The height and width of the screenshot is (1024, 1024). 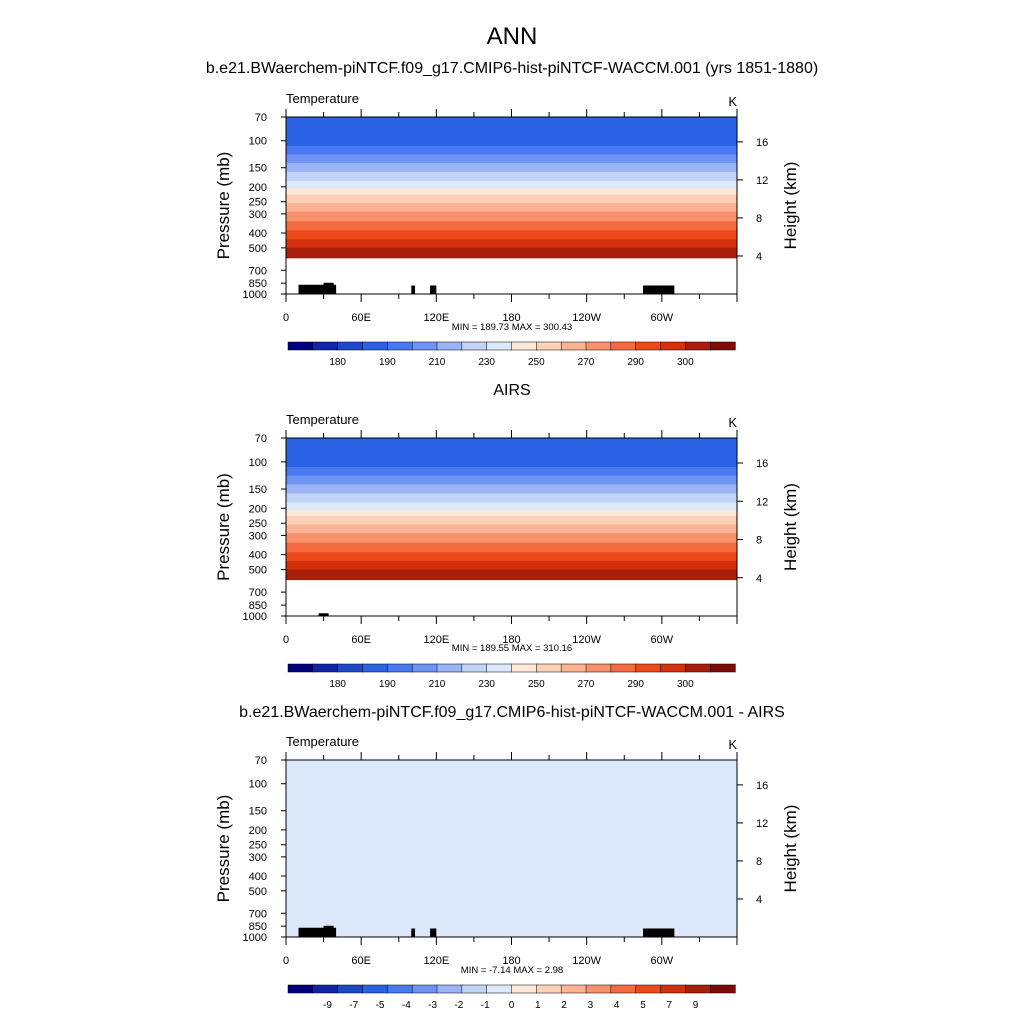 What do you see at coordinates (327, 1005) in the screenshot?
I see `colorbar-label: -9` at bounding box center [327, 1005].